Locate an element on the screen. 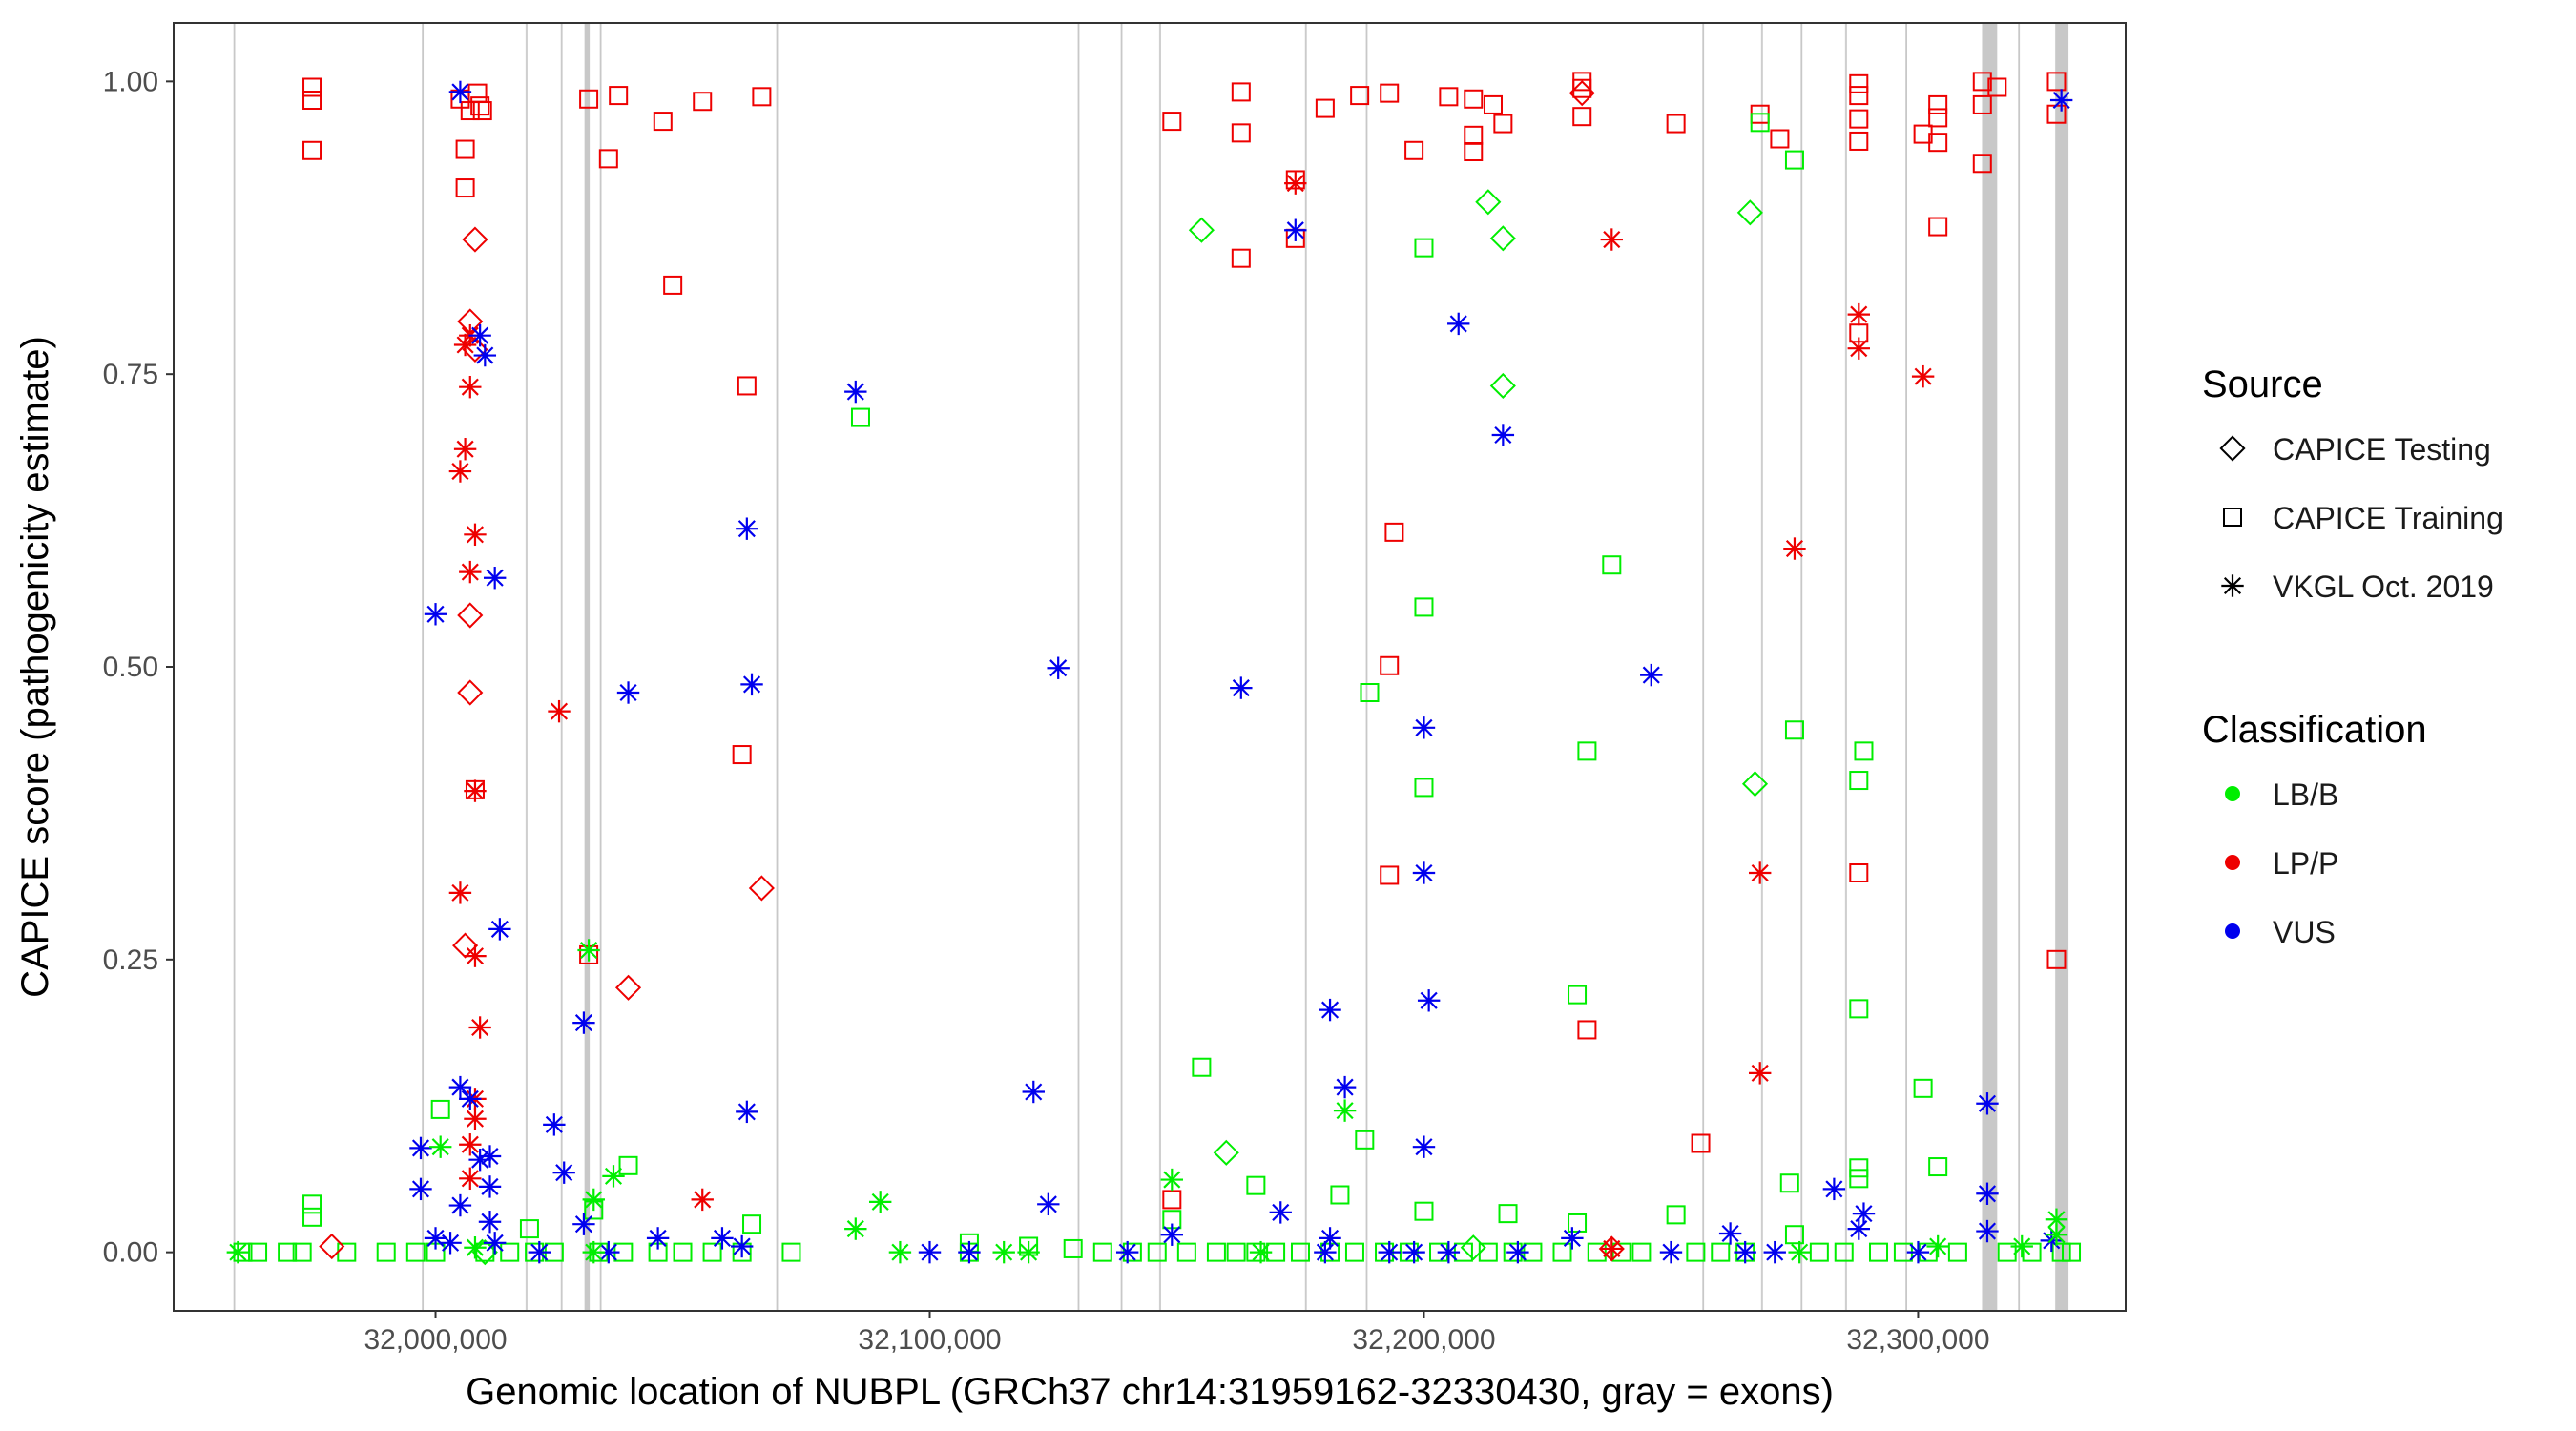  legend-item-capice-testing: CAPICE Testing is located at coordinates (2355, 449).